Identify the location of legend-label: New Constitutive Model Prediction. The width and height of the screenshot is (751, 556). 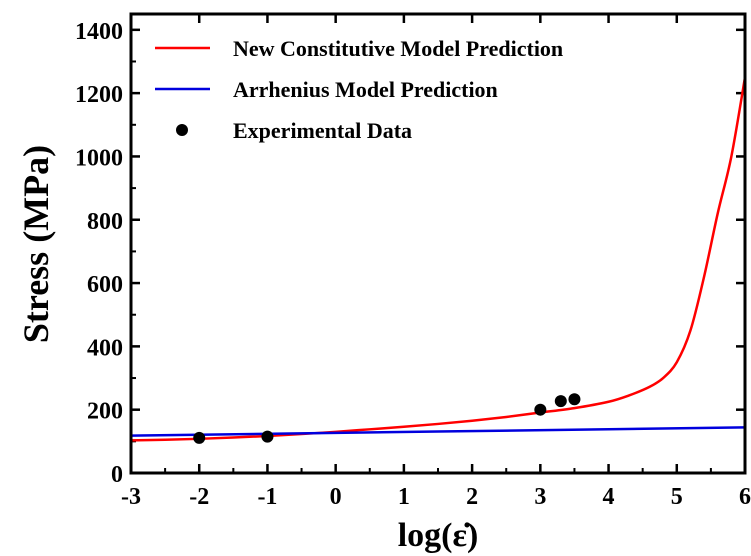
(398, 48).